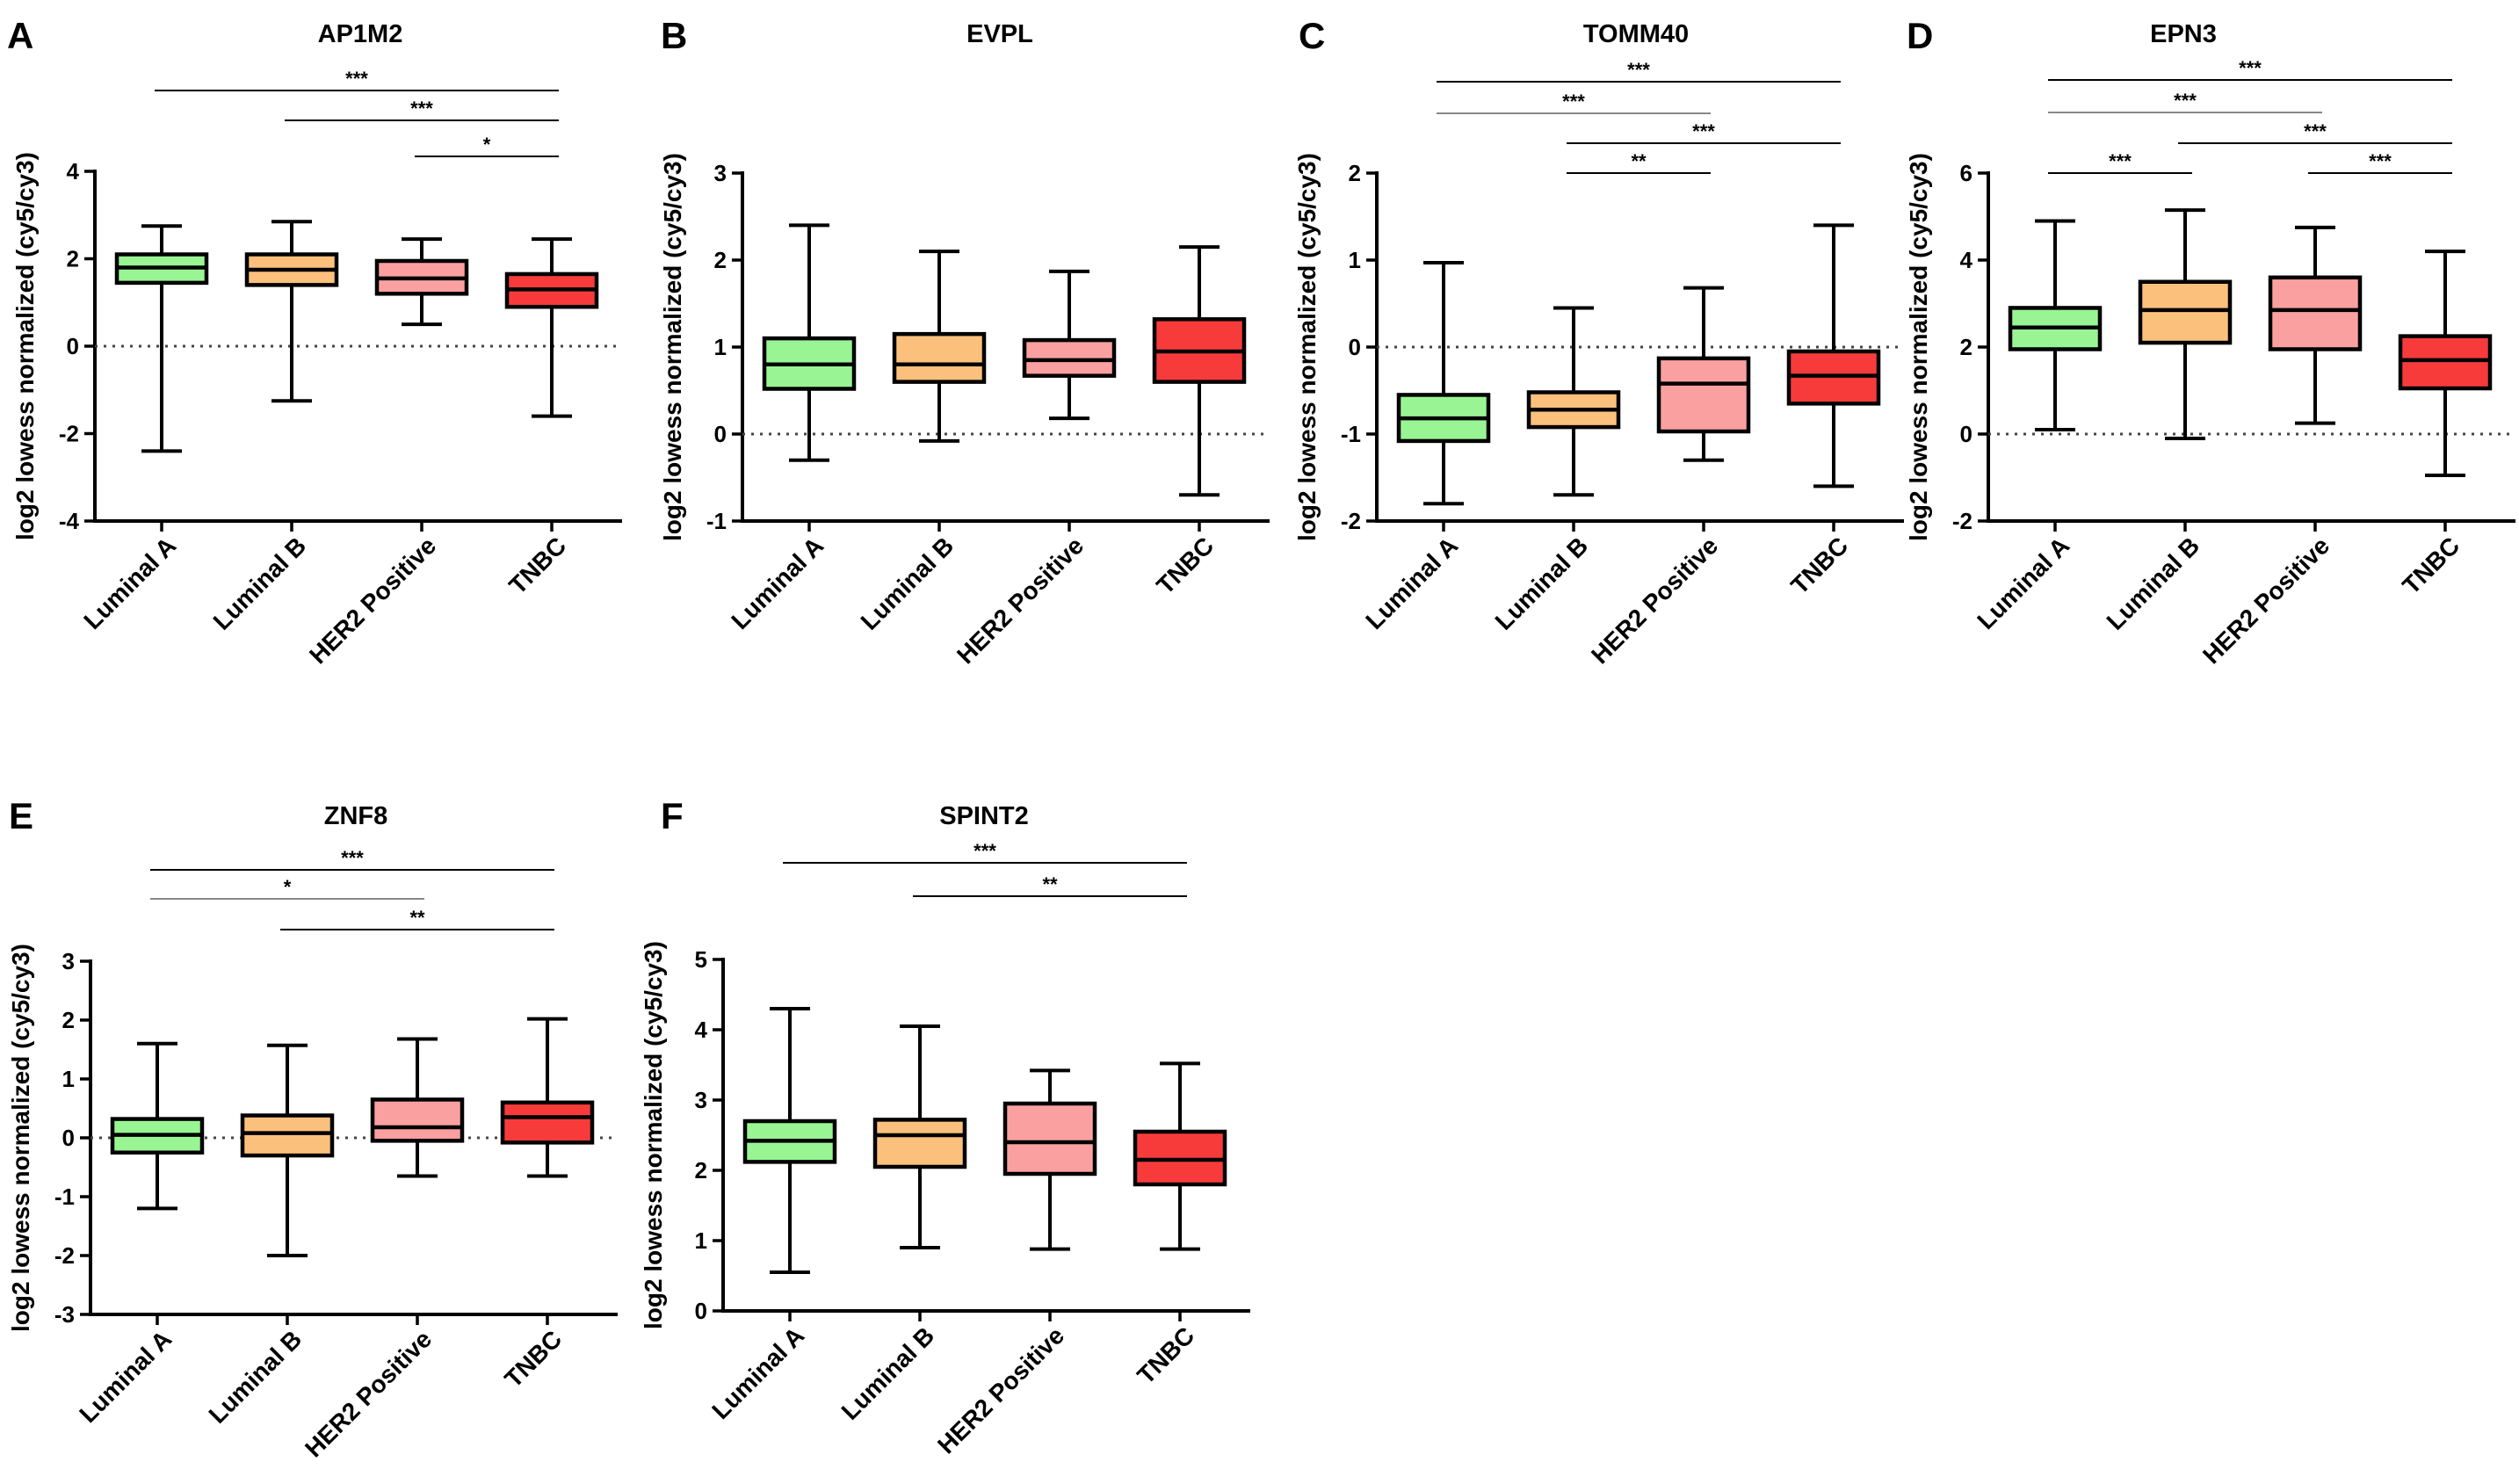 The width and height of the screenshot is (2519, 1484). Describe the element at coordinates (999, 34) in the screenshot. I see `chart-title: EVPL` at that location.